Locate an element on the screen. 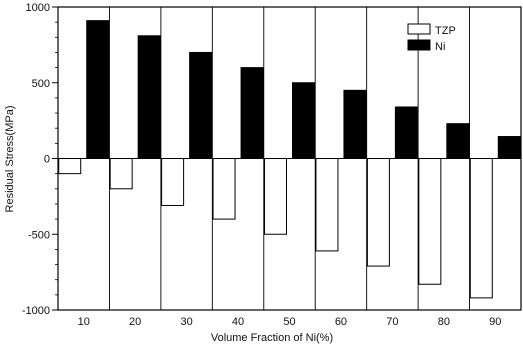 The width and height of the screenshot is (523, 351). y-tick-label: 1000 is located at coordinates (38, 8).